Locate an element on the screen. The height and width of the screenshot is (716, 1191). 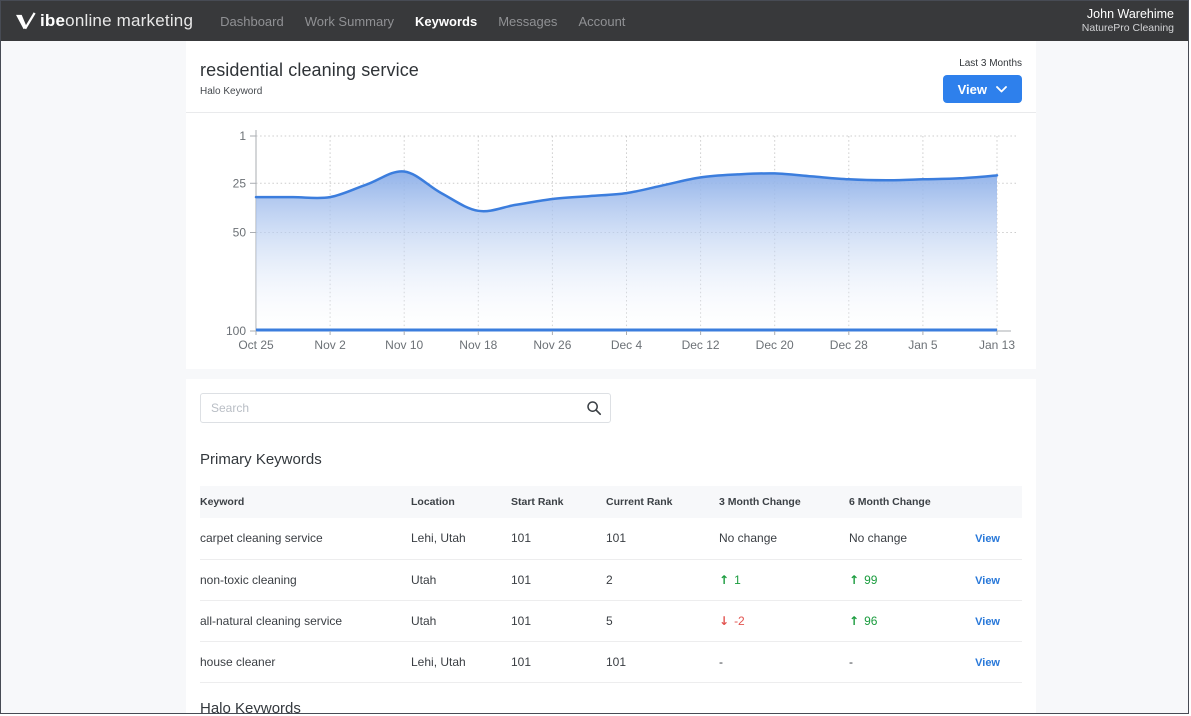
change-6mo-cell: ↑ 96 is located at coordinates (905, 621).